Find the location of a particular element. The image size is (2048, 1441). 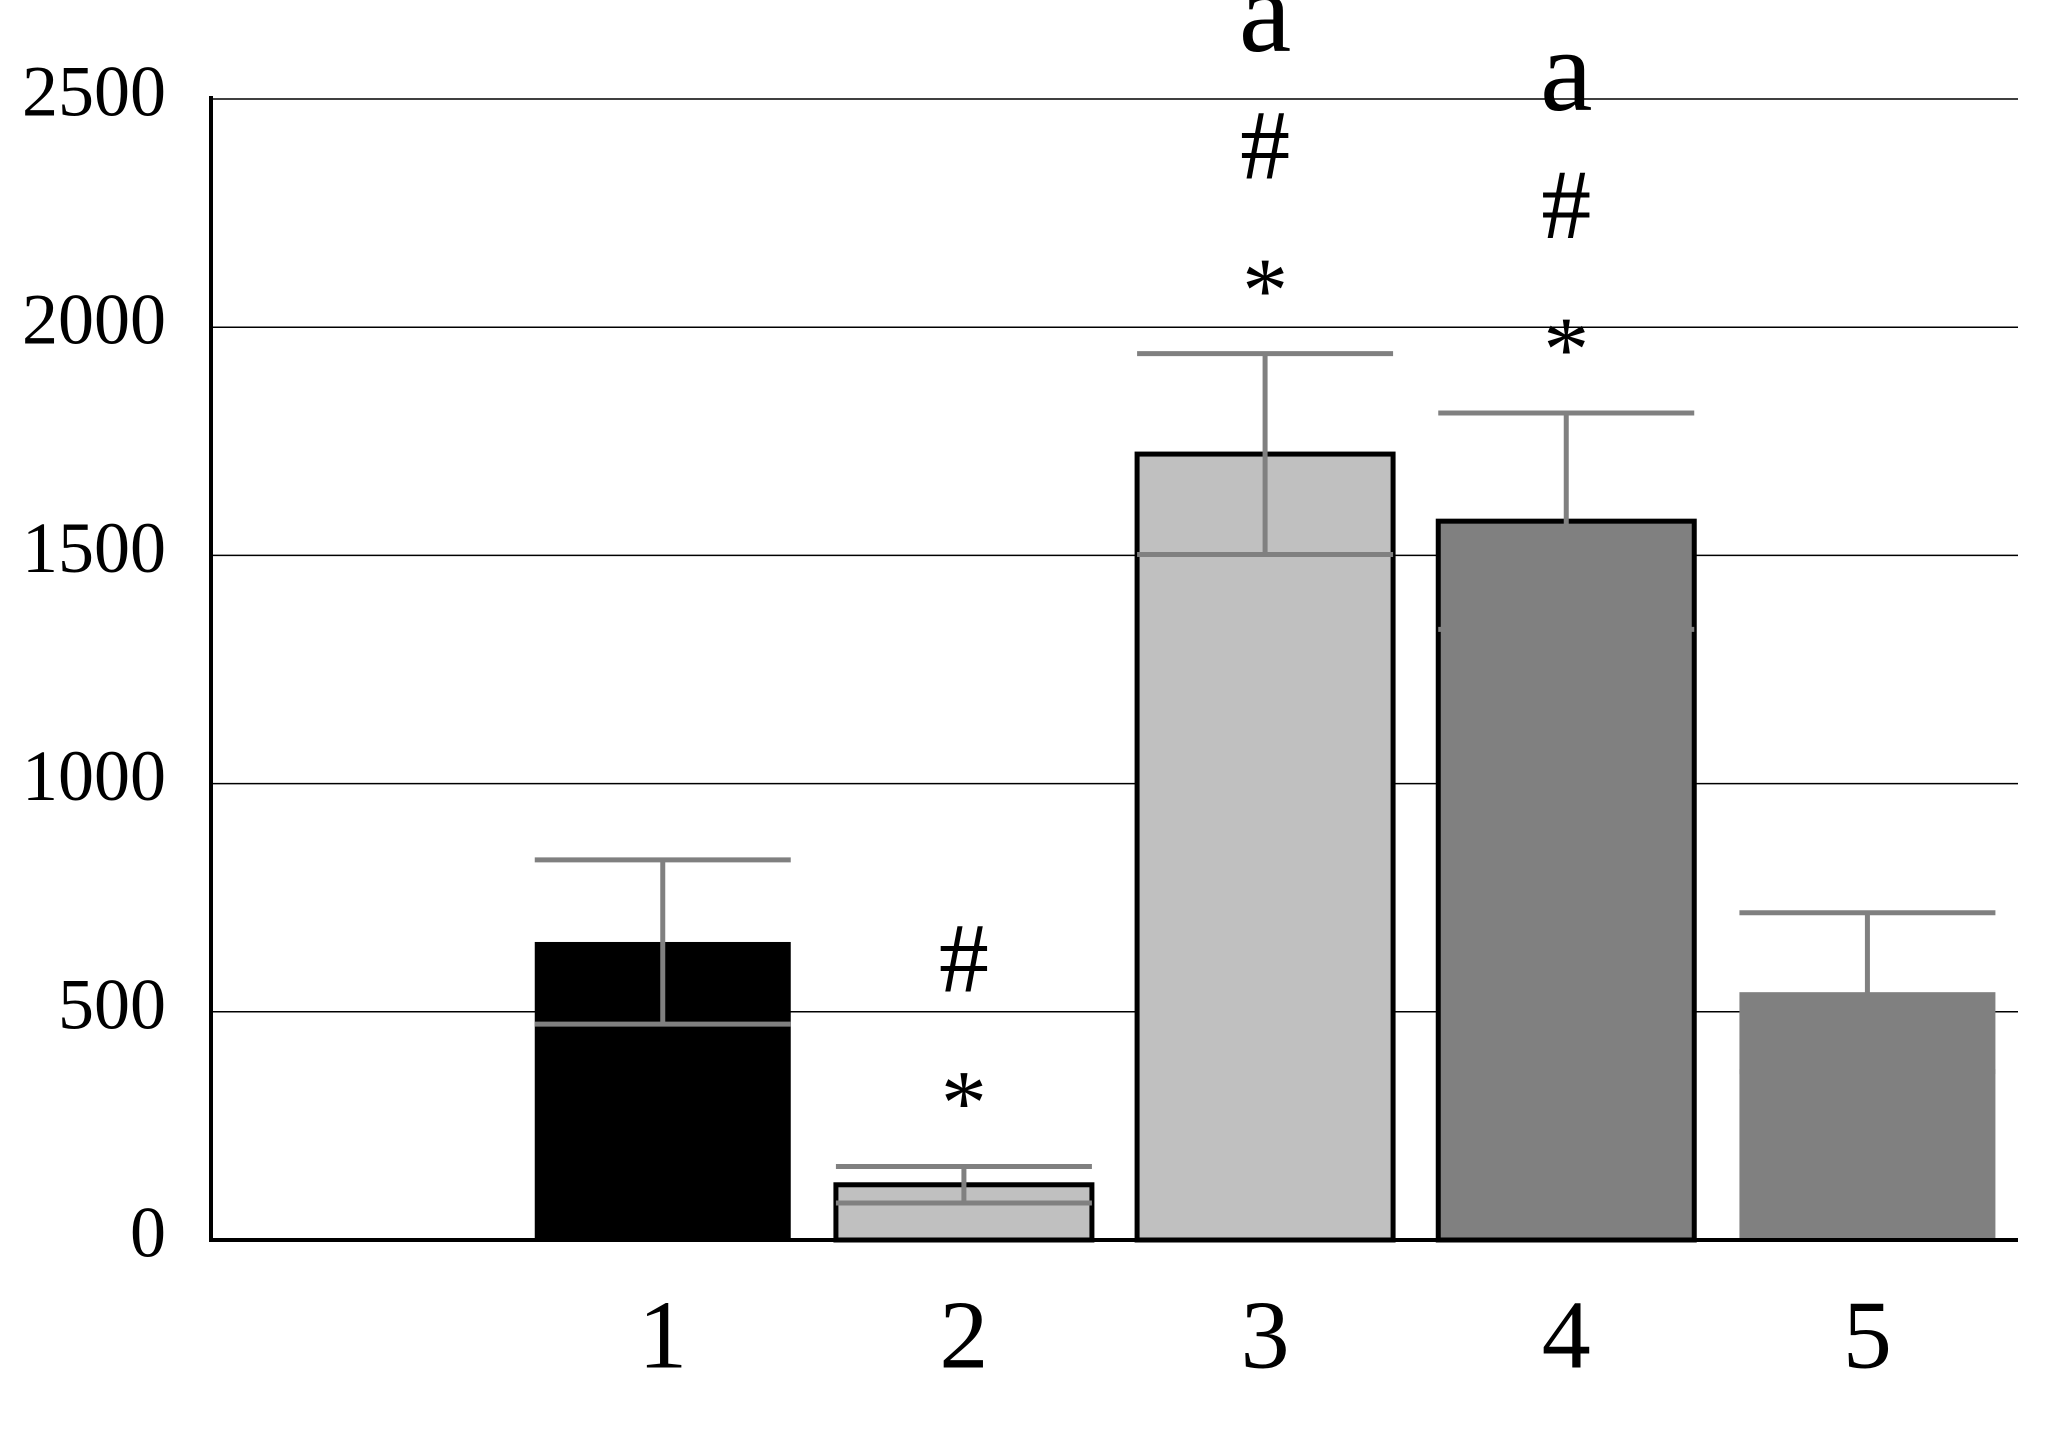

y-tick-label: 500 is located at coordinates (112, 1004).